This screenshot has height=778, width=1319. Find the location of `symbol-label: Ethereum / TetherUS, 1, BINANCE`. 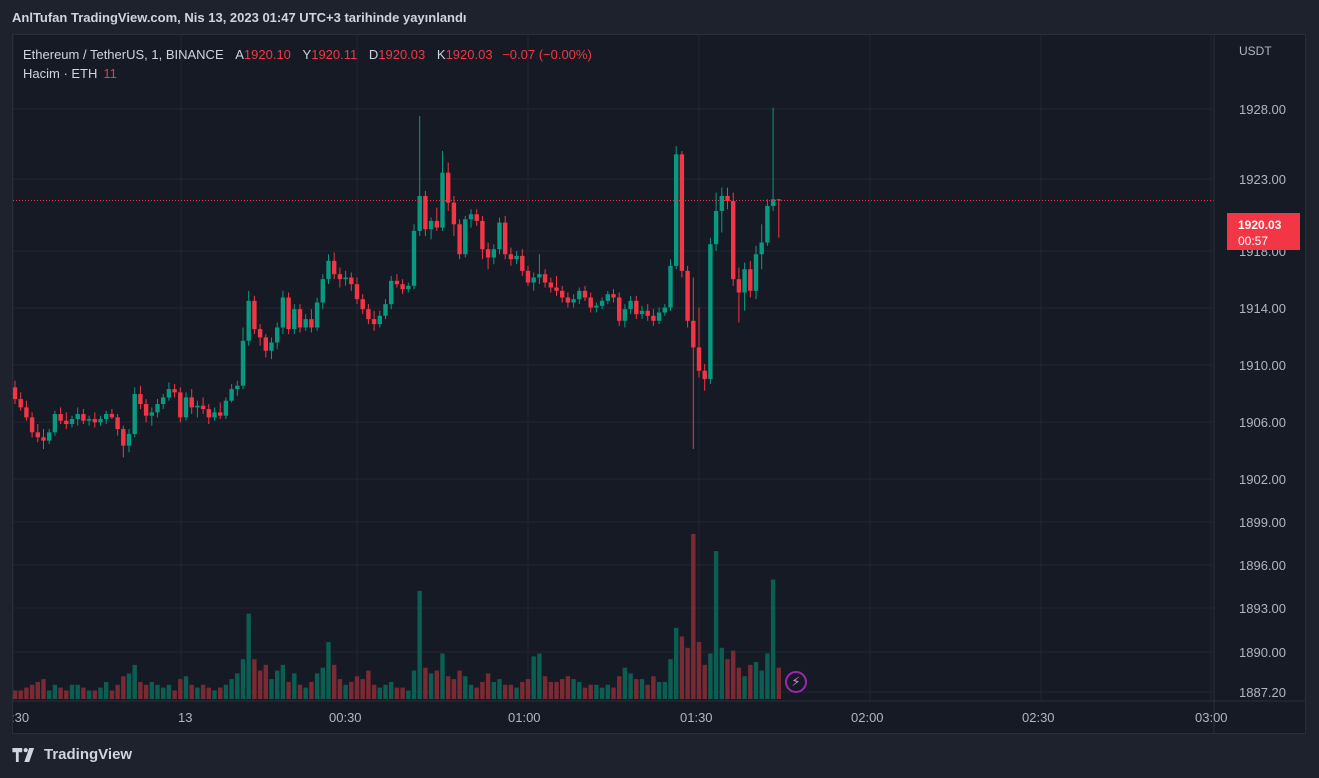

symbol-label: Ethereum / TetherUS, 1, BINANCE is located at coordinates (123, 54).